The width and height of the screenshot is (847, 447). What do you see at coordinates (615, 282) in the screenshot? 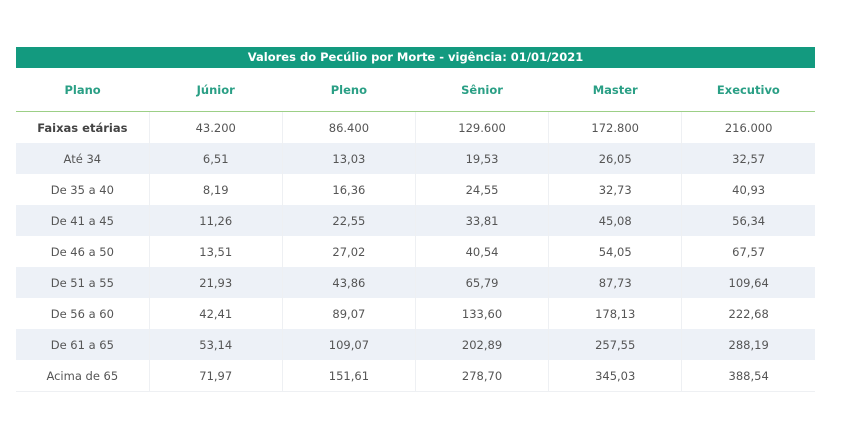
I see `table-cell: 87,73` at bounding box center [615, 282].